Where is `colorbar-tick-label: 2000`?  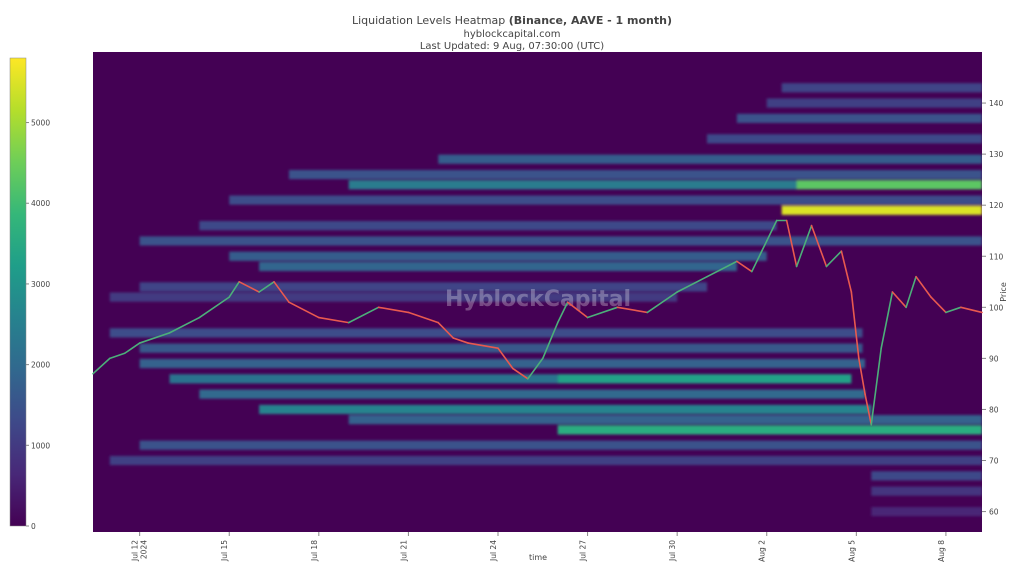 colorbar-tick-label: 2000 is located at coordinates (40, 365).